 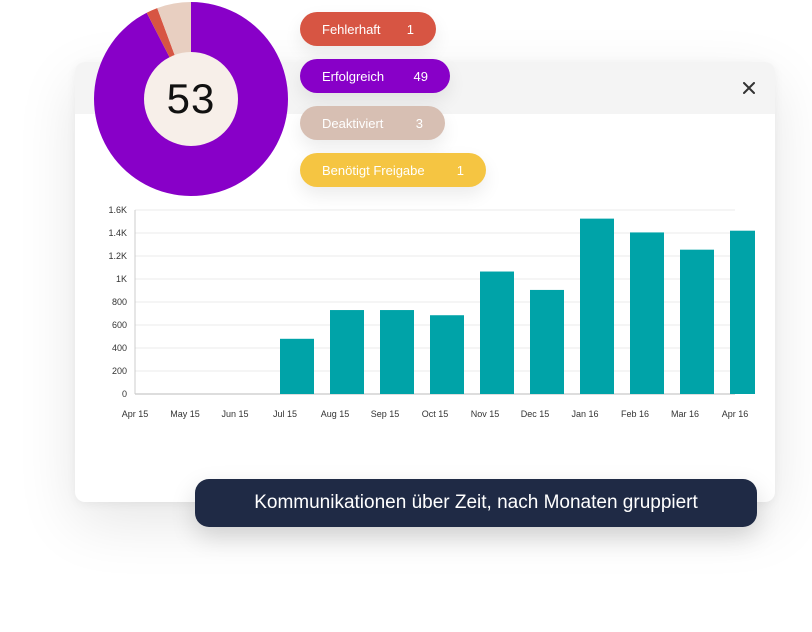 What do you see at coordinates (353, 123) in the screenshot?
I see `legend-label: Deaktiviert` at bounding box center [353, 123].